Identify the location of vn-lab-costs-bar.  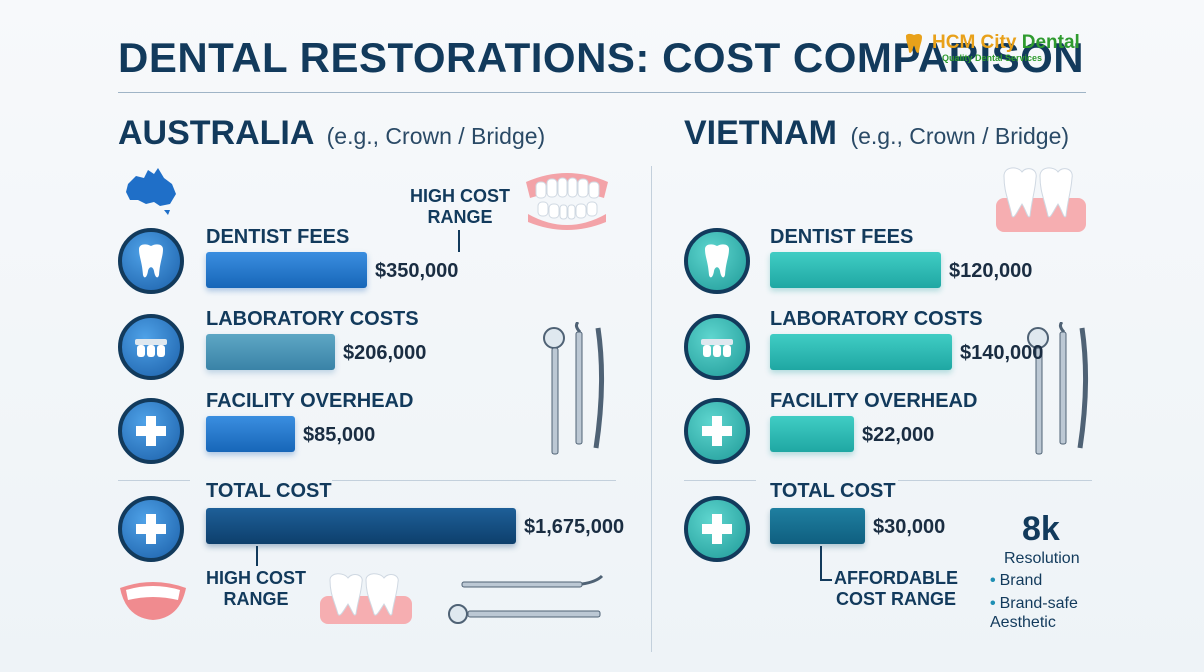
(861, 352).